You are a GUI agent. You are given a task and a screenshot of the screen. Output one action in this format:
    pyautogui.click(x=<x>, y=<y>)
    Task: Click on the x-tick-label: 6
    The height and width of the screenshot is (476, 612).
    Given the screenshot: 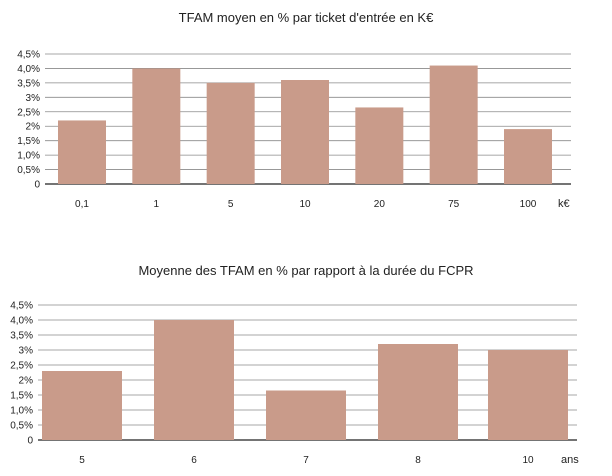 What is the action you would take?
    pyautogui.click(x=194, y=460)
    